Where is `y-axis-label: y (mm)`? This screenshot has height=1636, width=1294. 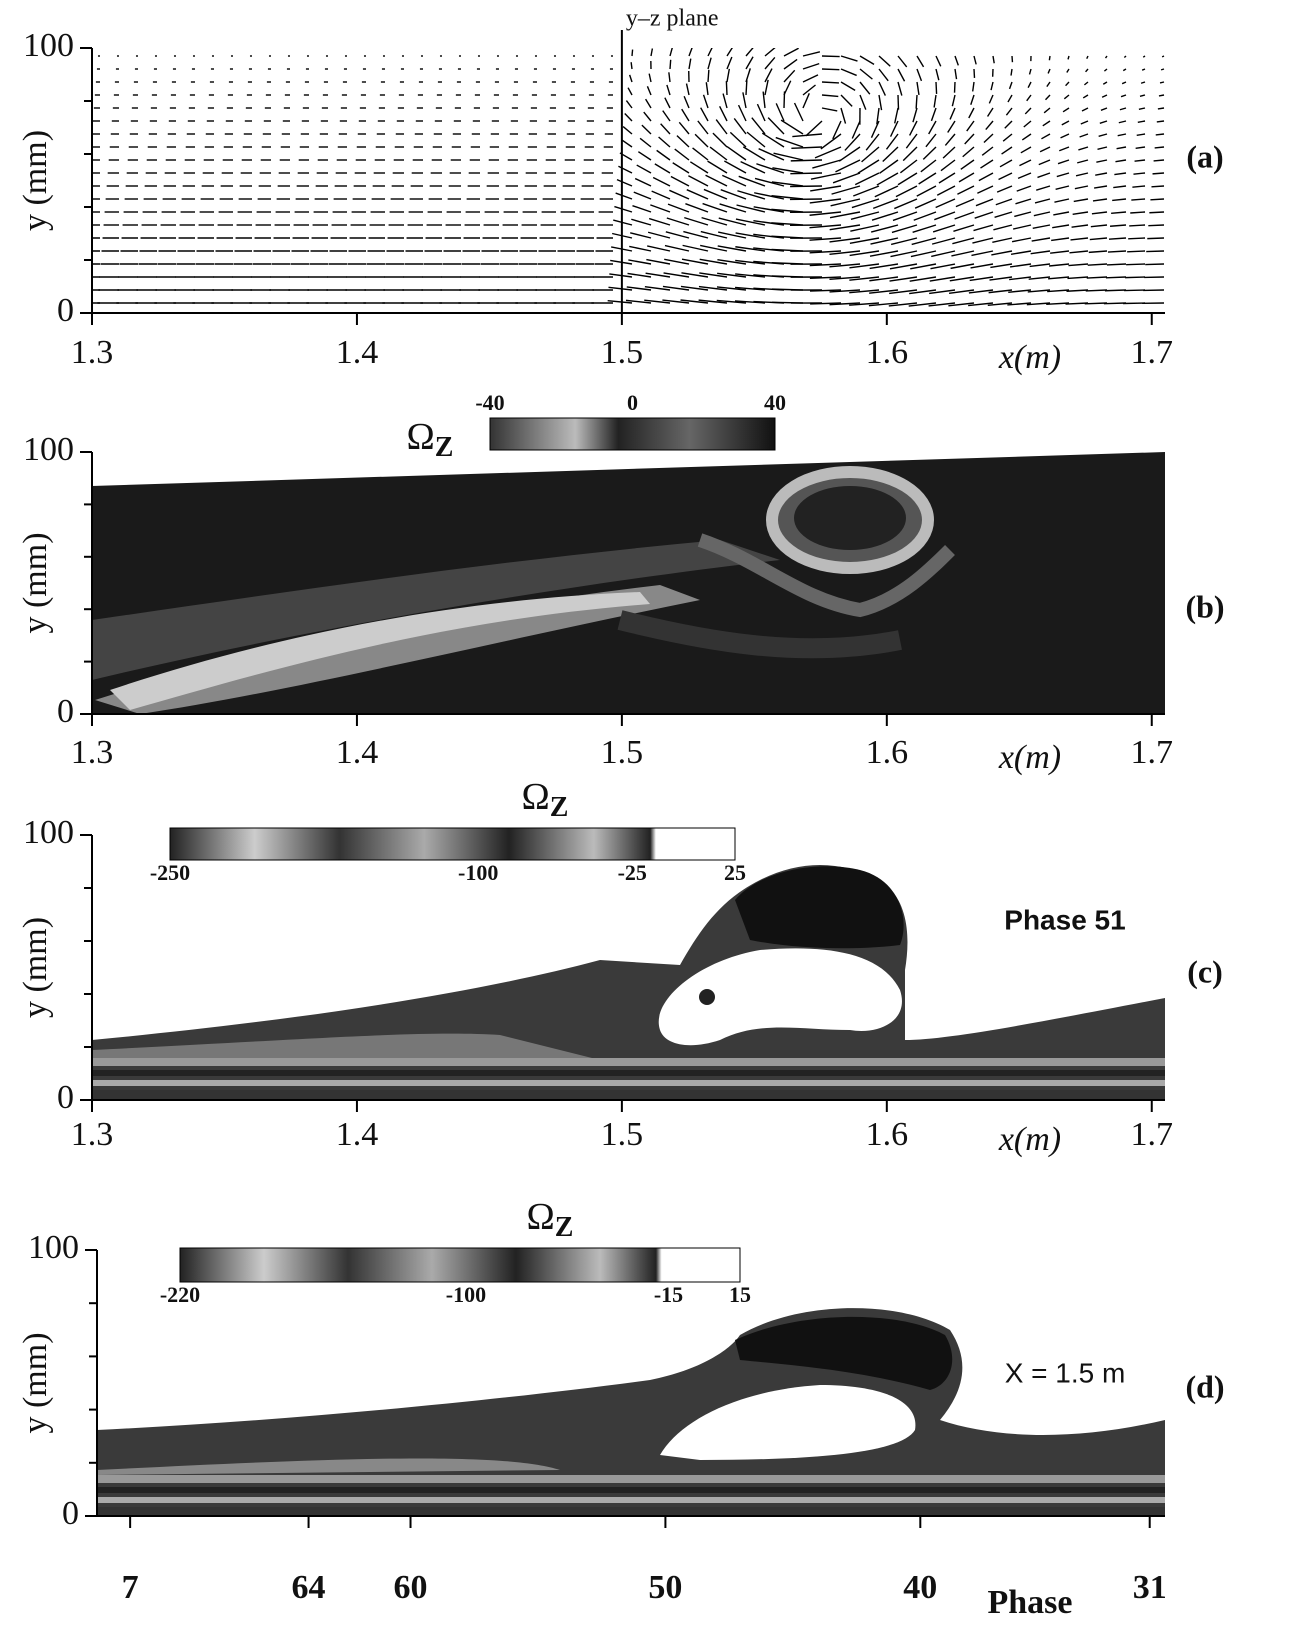 y-axis-label: y (mm) is located at coordinates (35, 1382).